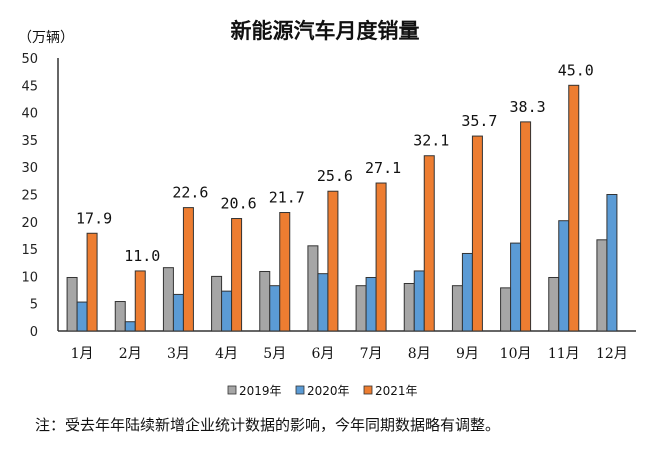 The height and width of the screenshot is (450, 650). What do you see at coordinates (467, 354) in the screenshot?
I see `x-tick-label: 9月` at bounding box center [467, 354].